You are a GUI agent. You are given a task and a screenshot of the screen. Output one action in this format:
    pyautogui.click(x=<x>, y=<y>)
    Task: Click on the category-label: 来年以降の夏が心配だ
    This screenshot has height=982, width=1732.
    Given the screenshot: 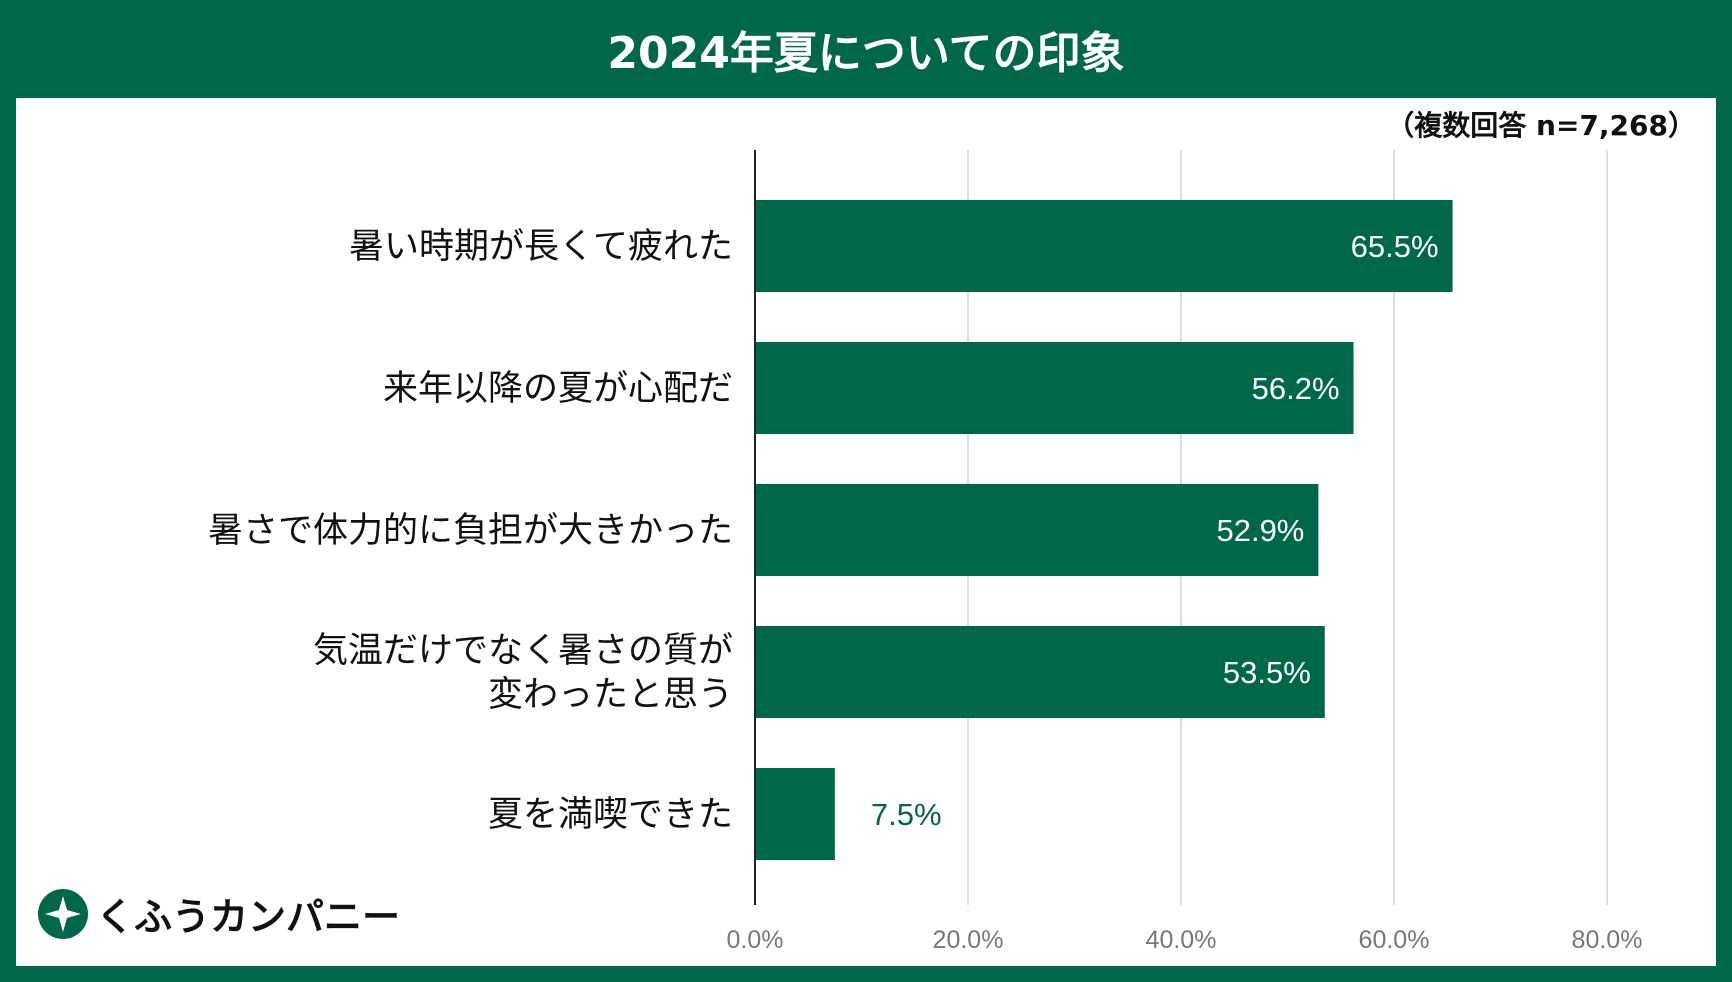 What is the action you would take?
    pyautogui.click(x=558, y=389)
    